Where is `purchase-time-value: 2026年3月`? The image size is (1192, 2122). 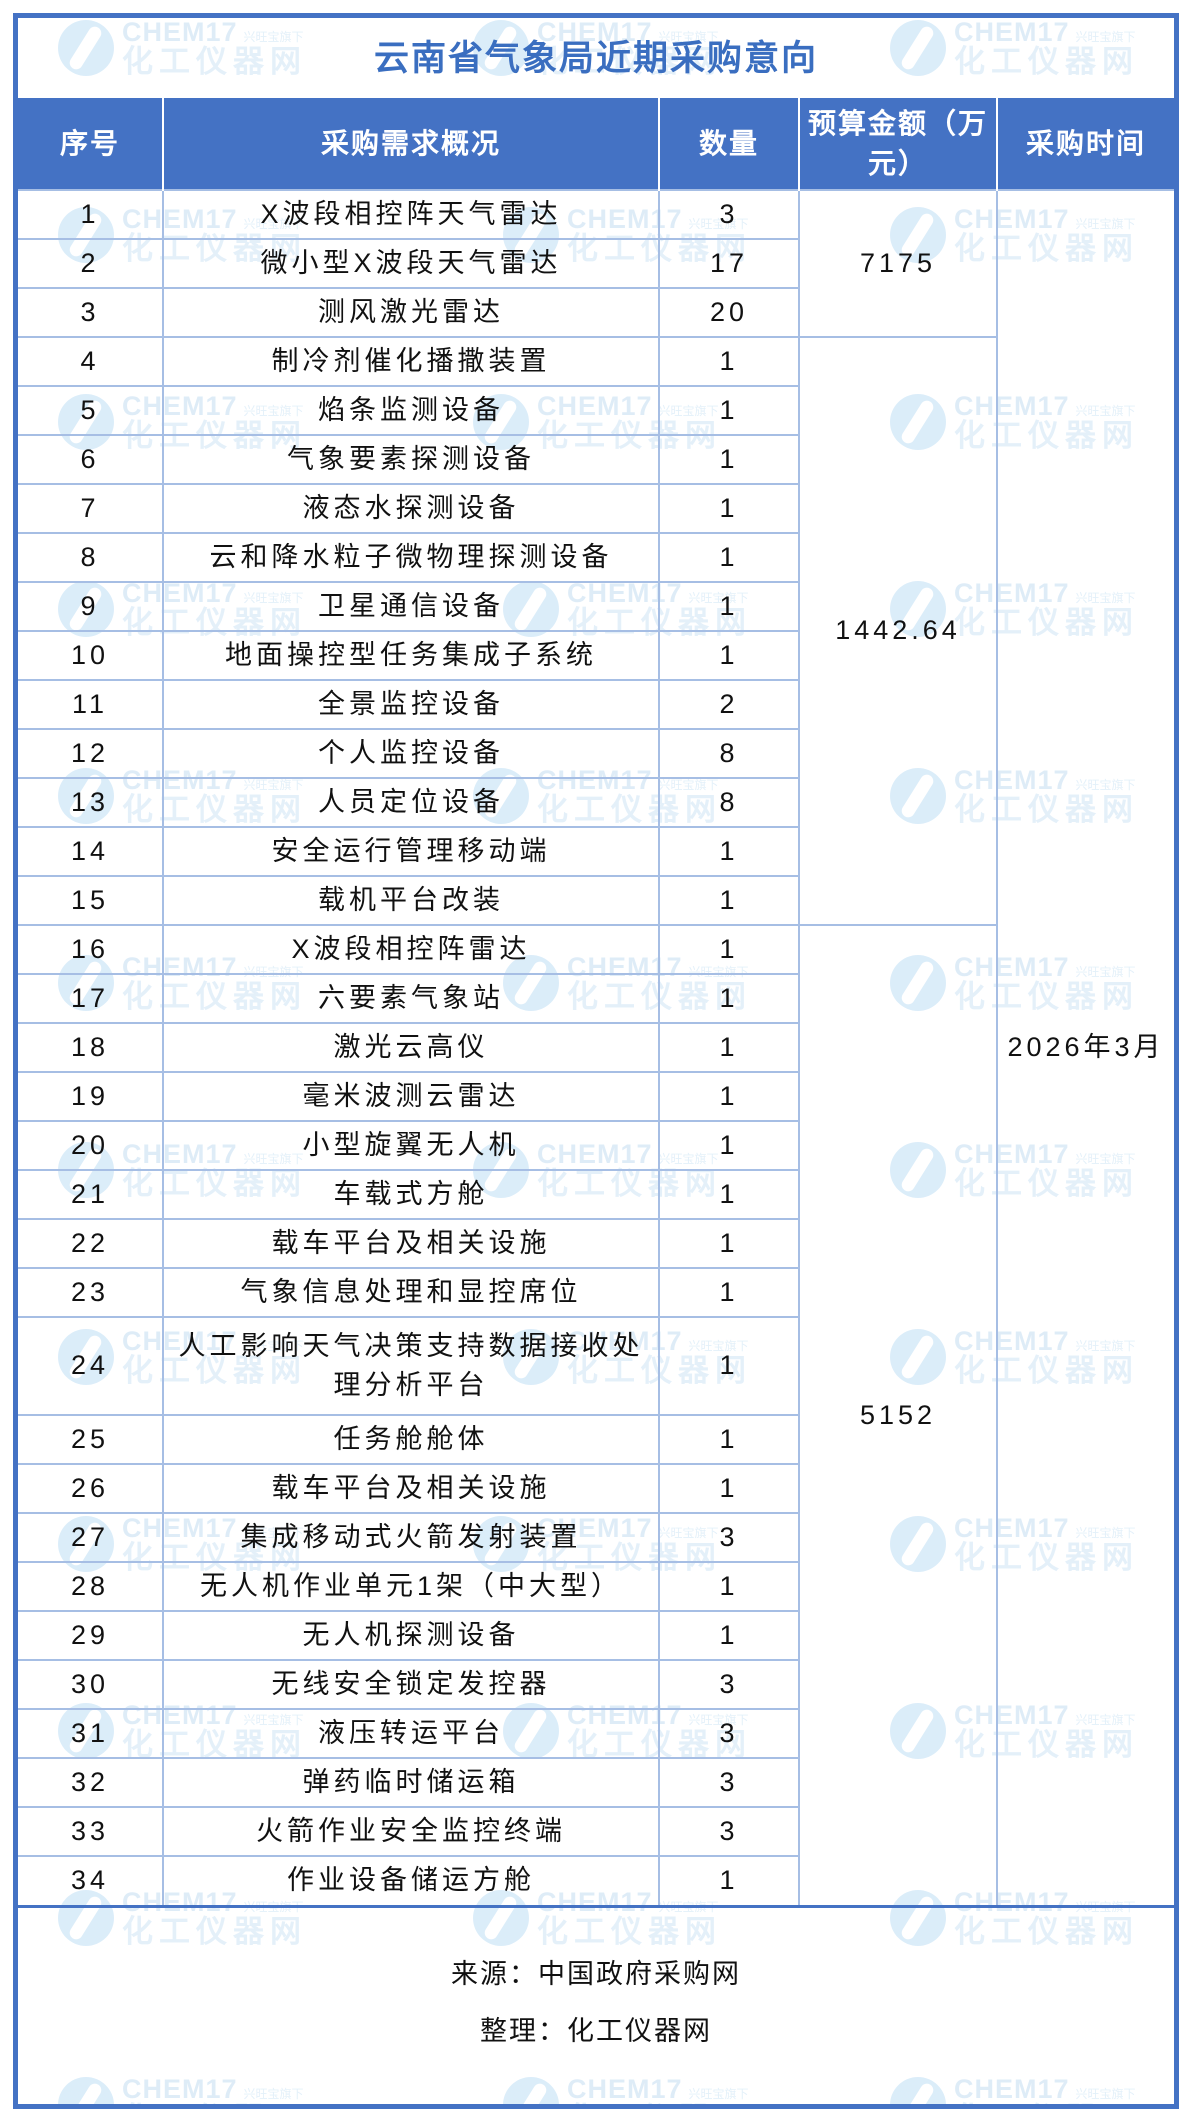
purchase-time-value: 2026年3月 is located at coordinates (1085, 1047).